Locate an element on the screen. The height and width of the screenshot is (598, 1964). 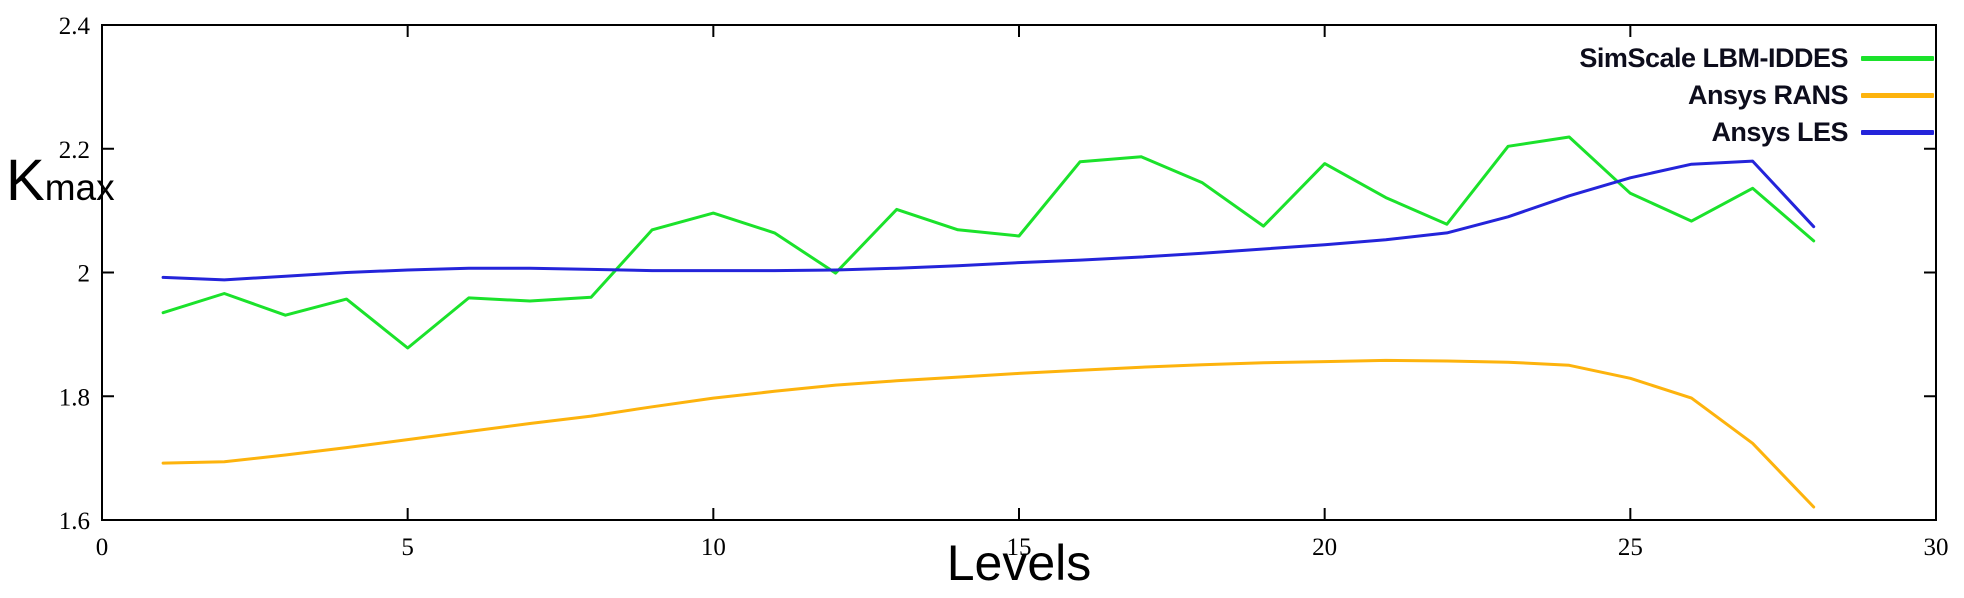
y-axis-title-main: K is located at coordinates (25, 180).